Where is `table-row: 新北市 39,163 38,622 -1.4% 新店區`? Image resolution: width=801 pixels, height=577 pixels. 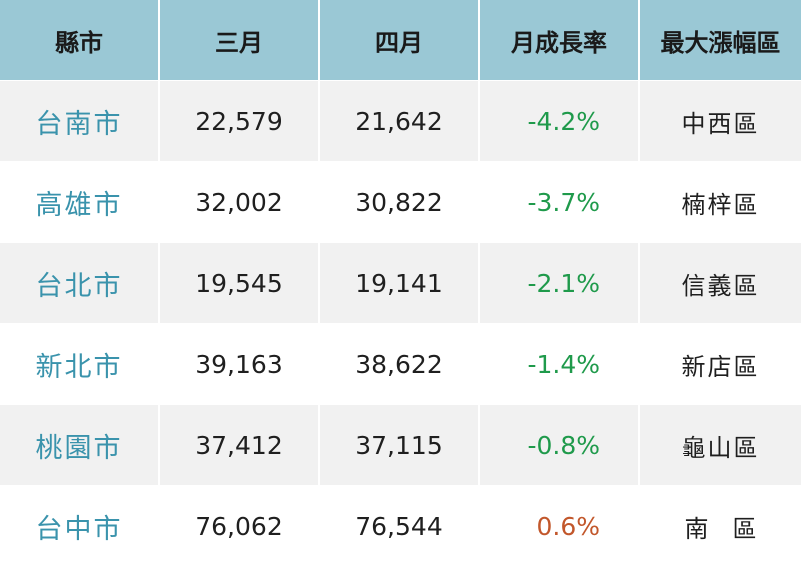 table-row: 新北市 39,163 38,622 -1.4% 新店區 is located at coordinates (400, 363).